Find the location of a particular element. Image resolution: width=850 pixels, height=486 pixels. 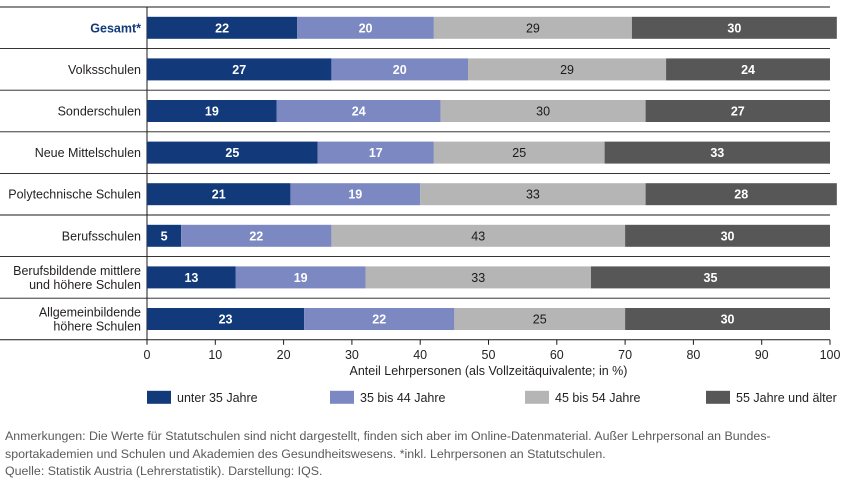

x-tick-label: 0 is located at coordinates (147, 355).